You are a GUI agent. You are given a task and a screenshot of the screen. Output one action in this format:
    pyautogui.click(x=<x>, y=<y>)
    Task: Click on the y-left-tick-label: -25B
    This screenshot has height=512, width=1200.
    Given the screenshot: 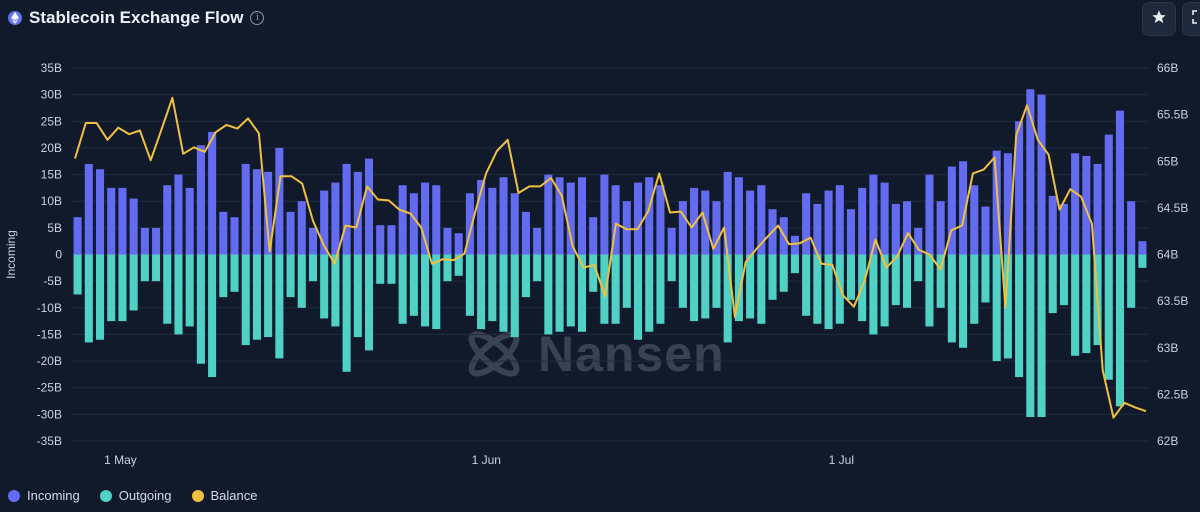 What is the action you would take?
    pyautogui.click(x=49, y=388)
    